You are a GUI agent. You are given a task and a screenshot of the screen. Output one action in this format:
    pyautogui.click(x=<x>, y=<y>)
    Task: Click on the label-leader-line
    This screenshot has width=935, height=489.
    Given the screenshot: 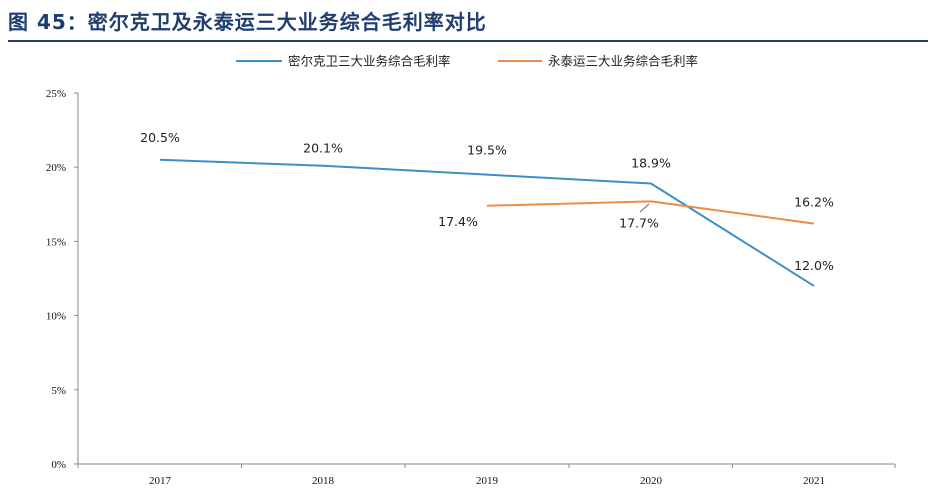 What is the action you would take?
    pyautogui.click(x=644, y=208)
    